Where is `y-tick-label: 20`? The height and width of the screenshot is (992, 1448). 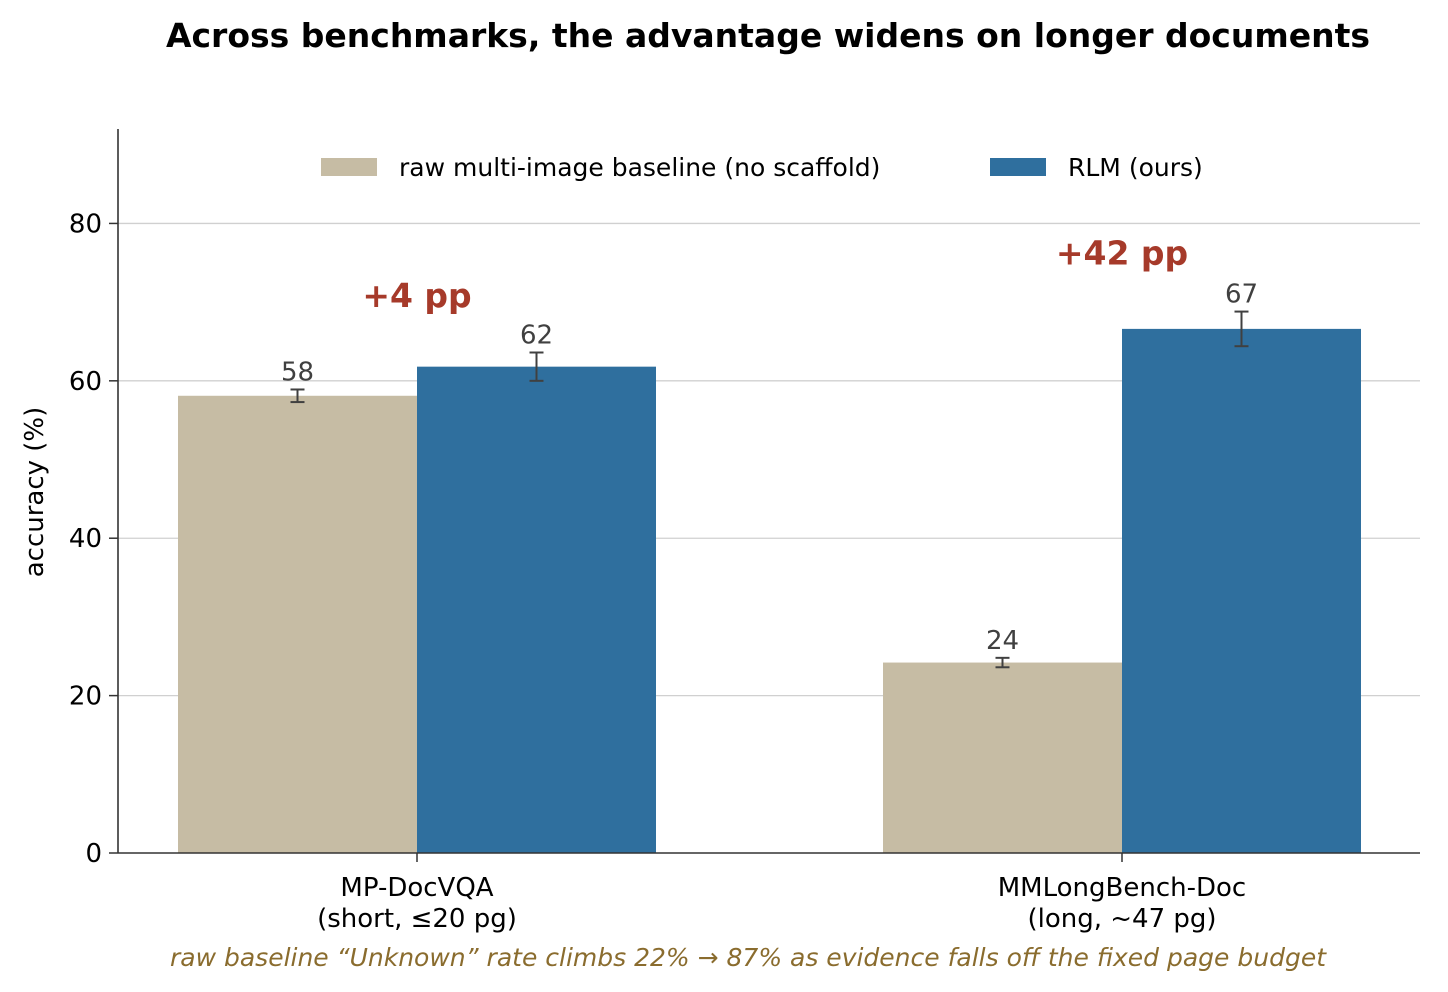
y-tick-label: 20 is located at coordinates (85, 697).